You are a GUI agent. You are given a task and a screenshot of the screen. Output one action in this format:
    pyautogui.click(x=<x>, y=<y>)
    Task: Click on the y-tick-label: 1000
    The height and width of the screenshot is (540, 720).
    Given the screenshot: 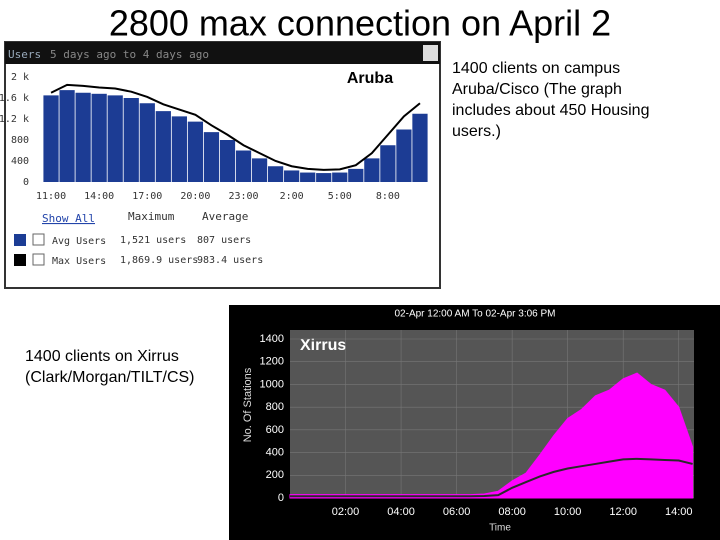 What is the action you would take?
    pyautogui.click(x=272, y=384)
    